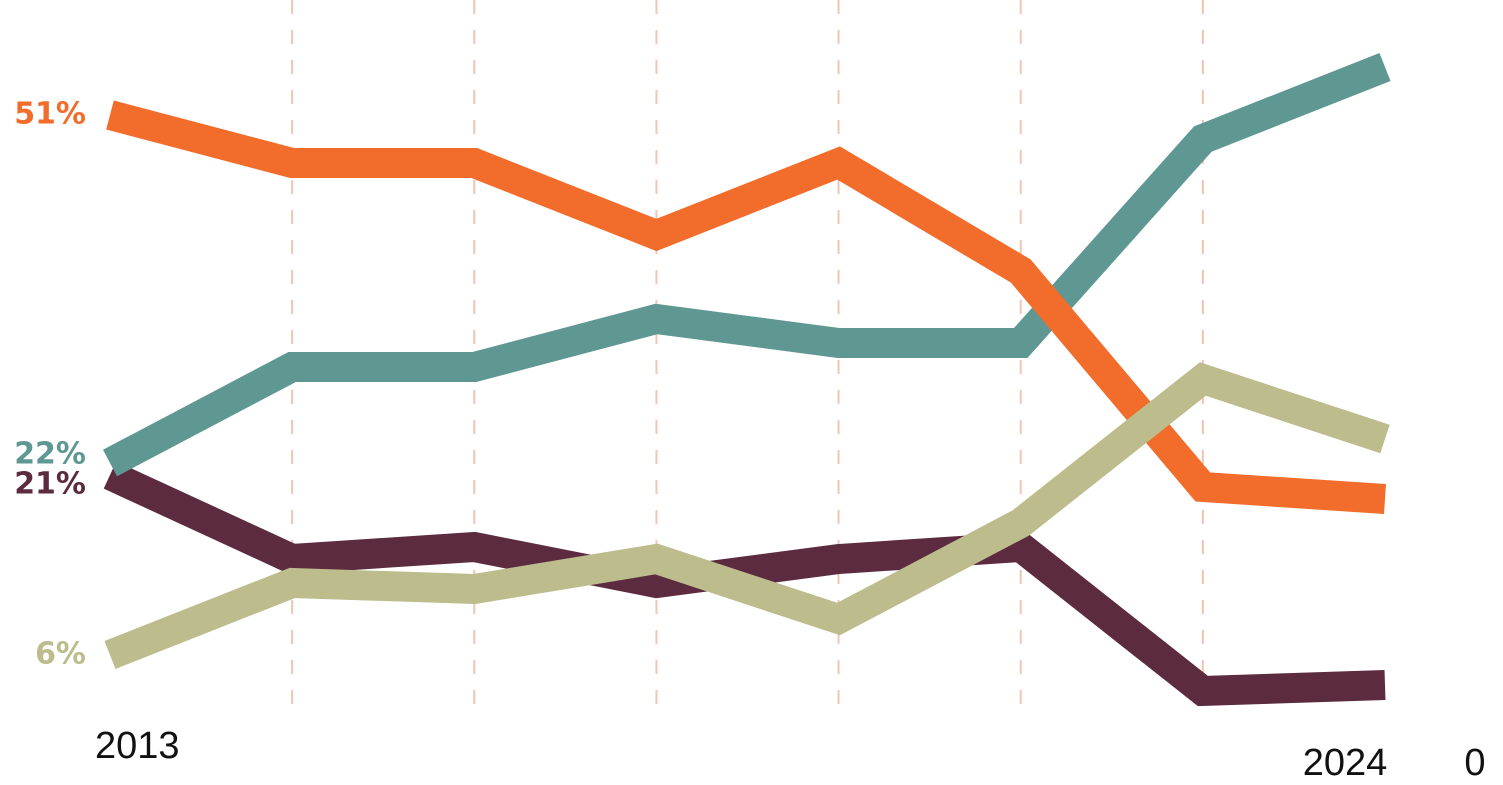 This screenshot has height=785, width=1503. Describe the element at coordinates (1345, 763) in the screenshot. I see `x-tick-label: 2024` at that location.